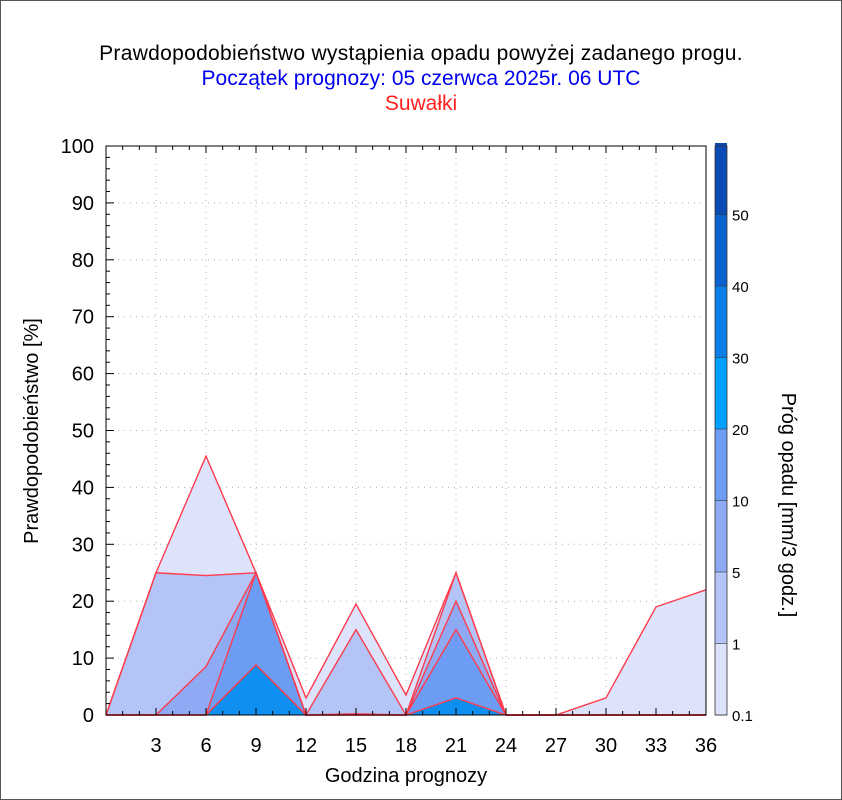 The image size is (842, 800). I want to click on y-tick-label: 10, so click(83, 659).